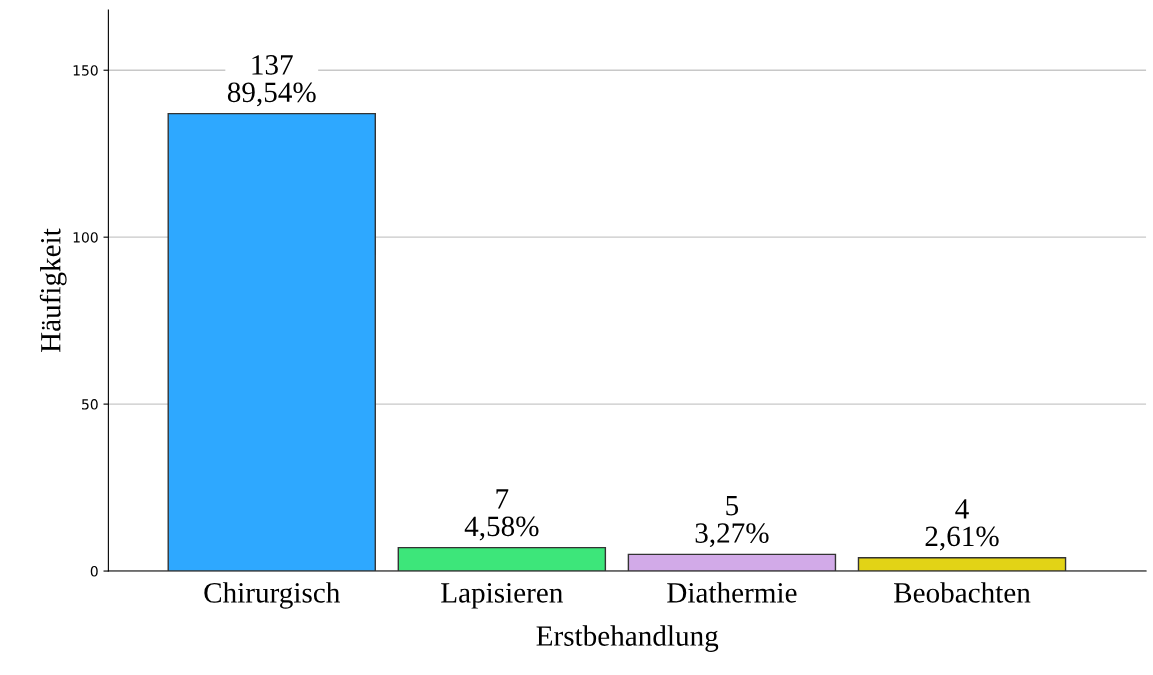  What do you see at coordinates (732, 592) in the screenshot?
I see `x-tick-label: Diathermie` at bounding box center [732, 592].